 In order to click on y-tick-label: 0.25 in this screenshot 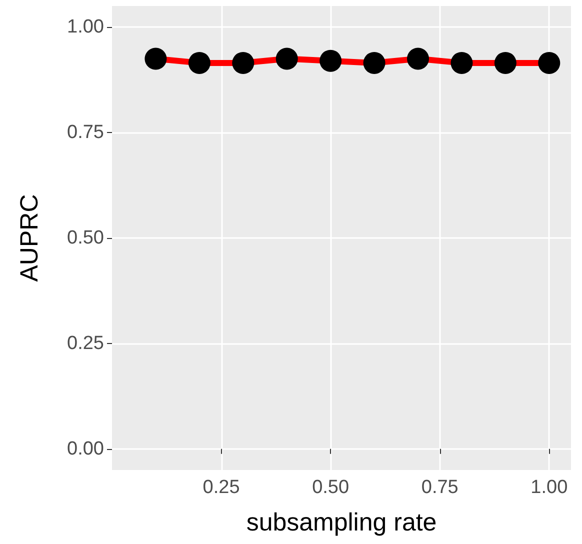, I will do `click(85, 343)`.